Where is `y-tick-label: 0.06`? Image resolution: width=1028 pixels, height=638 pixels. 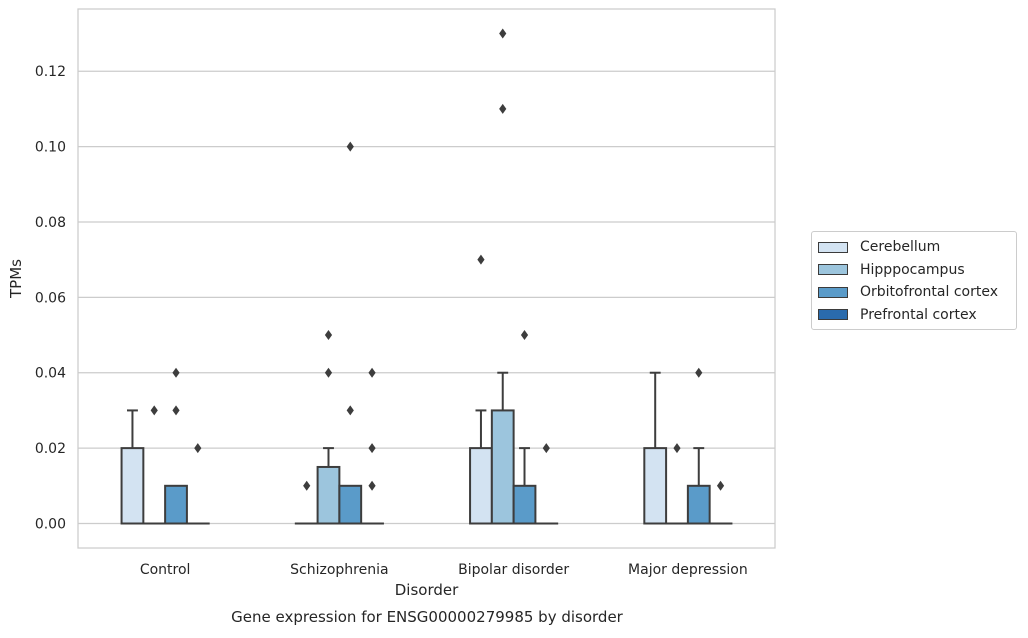
y-tick-label: 0.06 is located at coordinates (50, 298).